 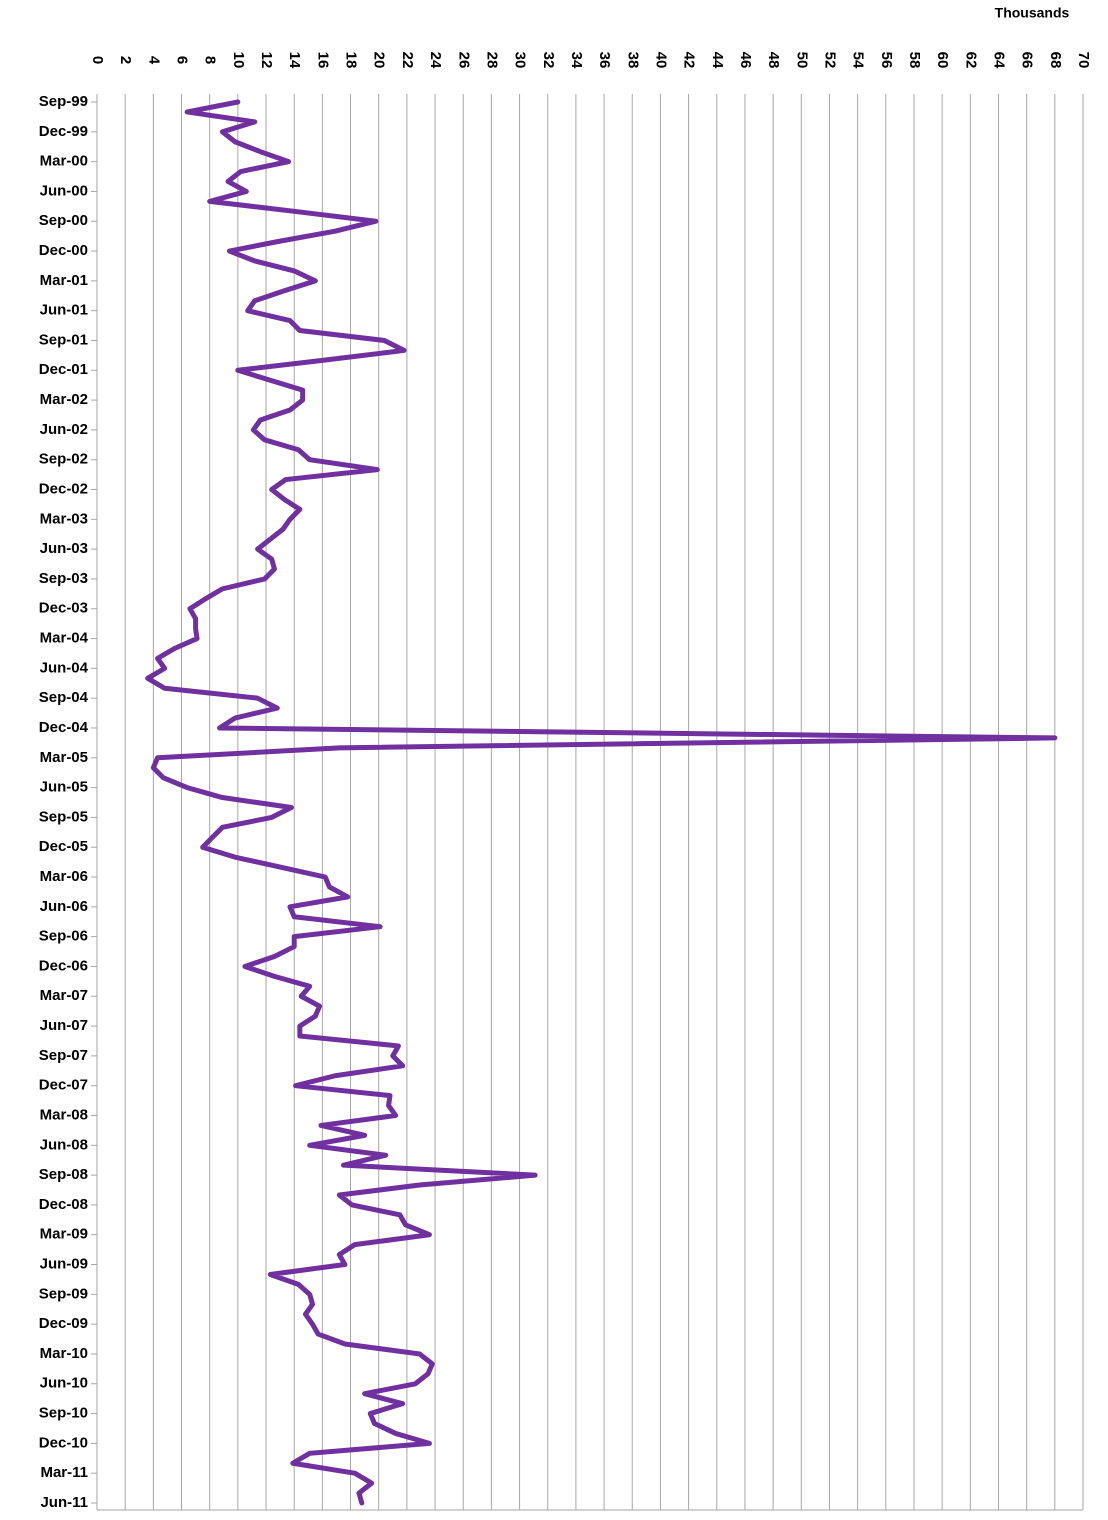 What do you see at coordinates (63, 1323) in the screenshot?
I see `y-tick-label: Dec-09` at bounding box center [63, 1323].